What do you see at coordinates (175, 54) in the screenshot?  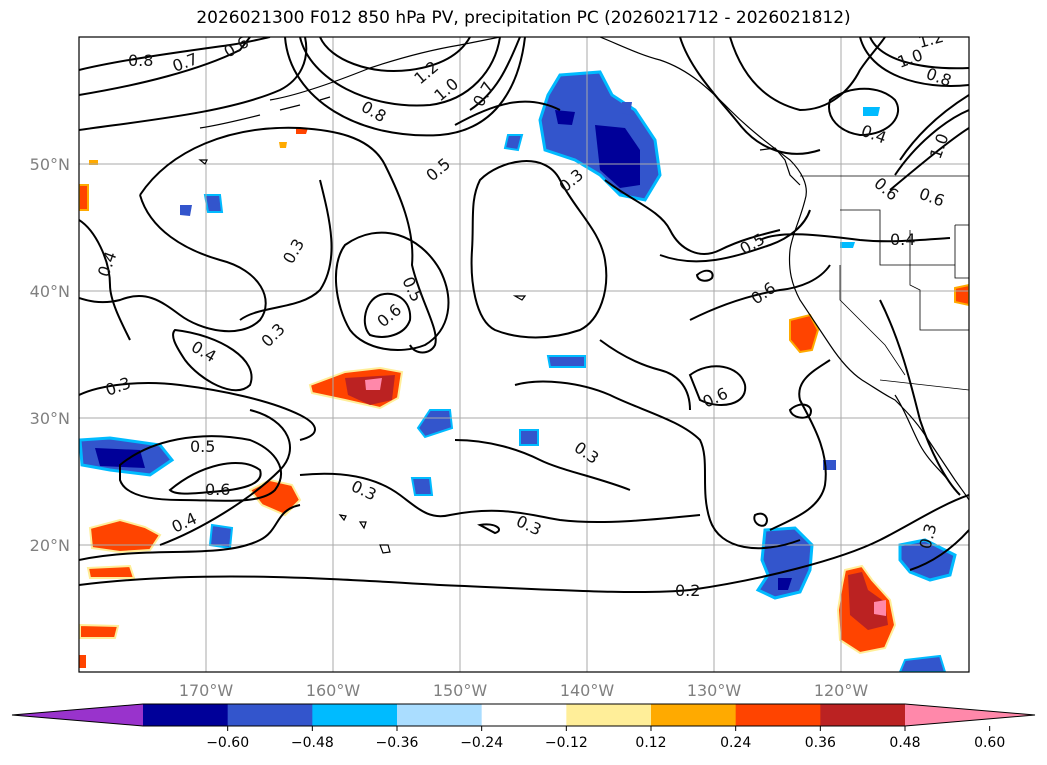 I see `contour-0.8-north` at bounding box center [175, 54].